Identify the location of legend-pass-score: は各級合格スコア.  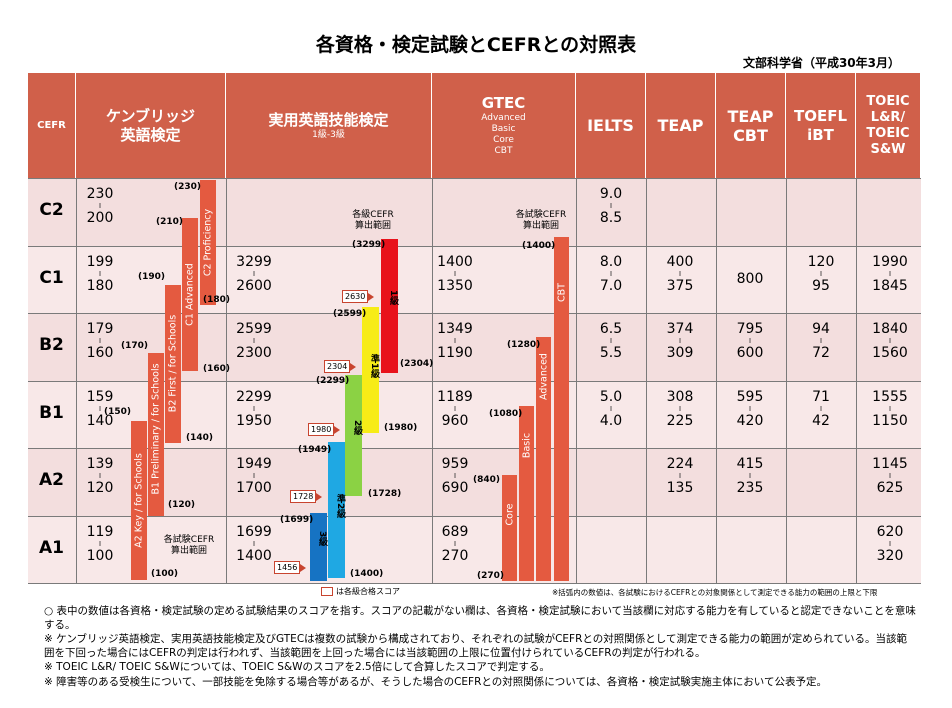
(360, 591).